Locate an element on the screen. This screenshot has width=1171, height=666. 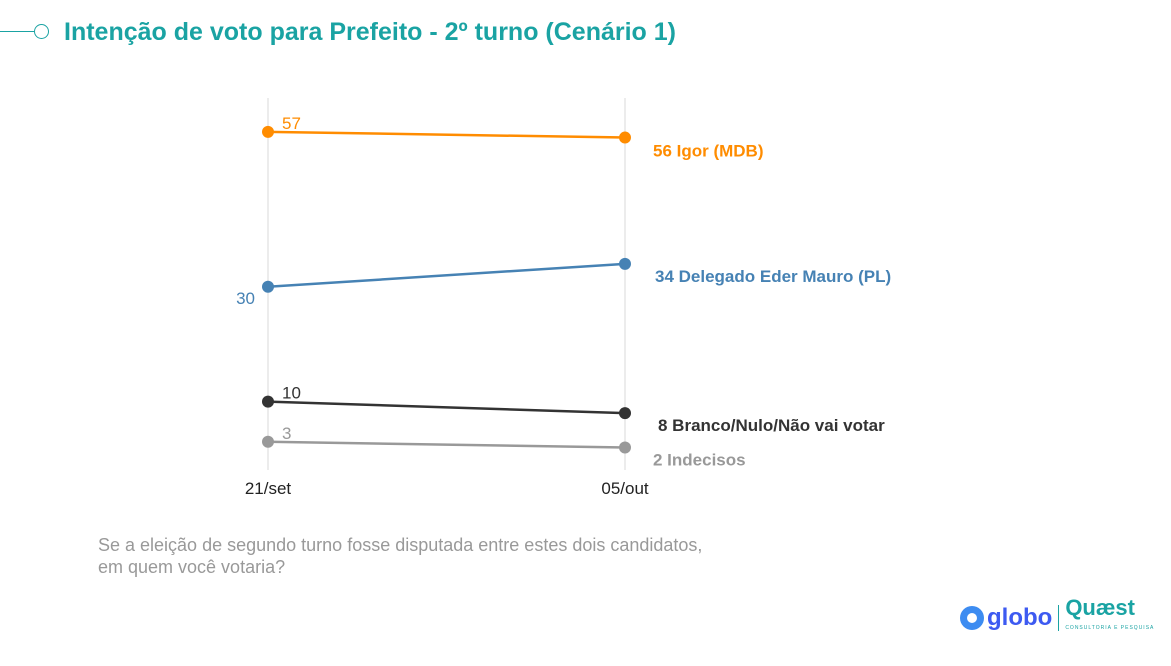
logos: globo Quæst CONSULTORIA E PESQUISA is located at coordinates (1057, 616).